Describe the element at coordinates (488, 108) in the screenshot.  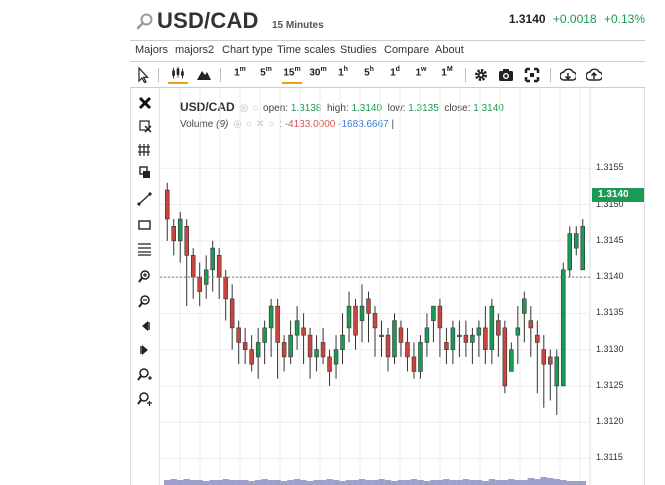
I see `close-value: 1.3140` at that location.